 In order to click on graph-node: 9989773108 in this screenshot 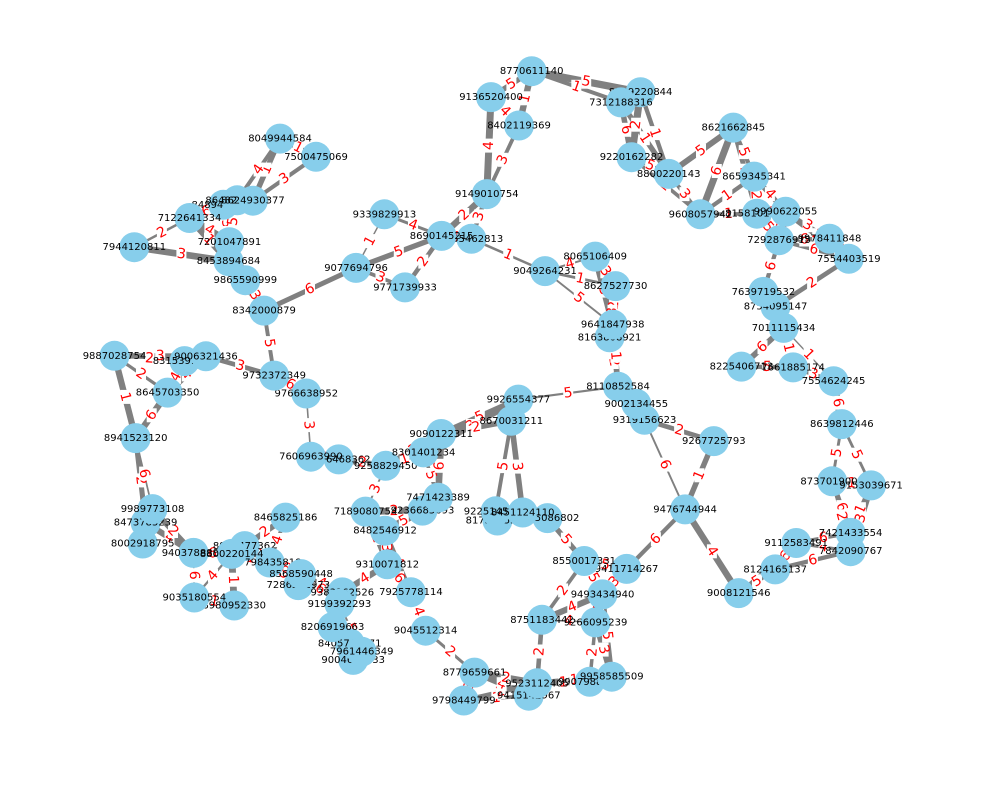, I will do `click(153, 509)`.